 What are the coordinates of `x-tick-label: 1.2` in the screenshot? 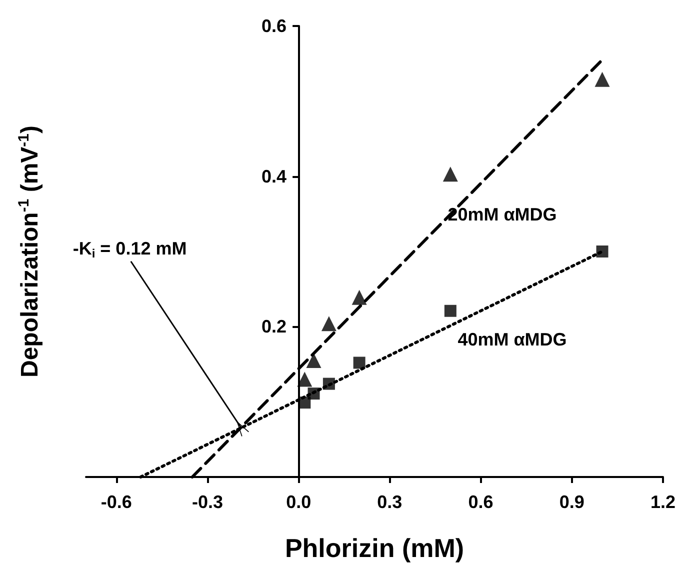 It's located at (663, 502).